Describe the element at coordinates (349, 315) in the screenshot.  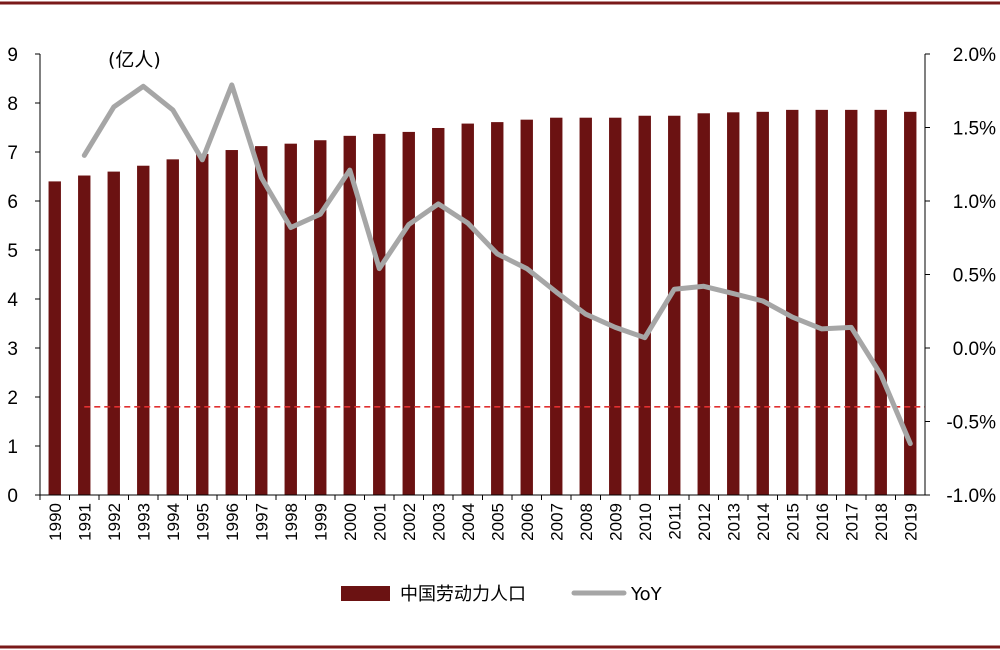
I see `bar-2000` at that location.